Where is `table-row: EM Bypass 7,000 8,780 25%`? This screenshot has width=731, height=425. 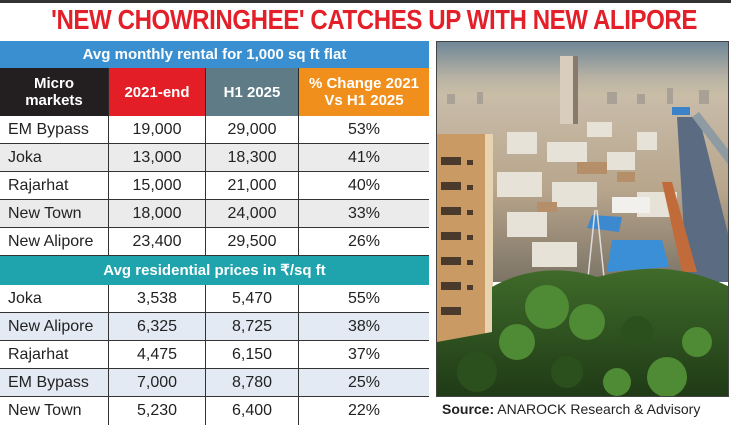
table-row: EM Bypass 7,000 8,780 25% is located at coordinates (214, 383).